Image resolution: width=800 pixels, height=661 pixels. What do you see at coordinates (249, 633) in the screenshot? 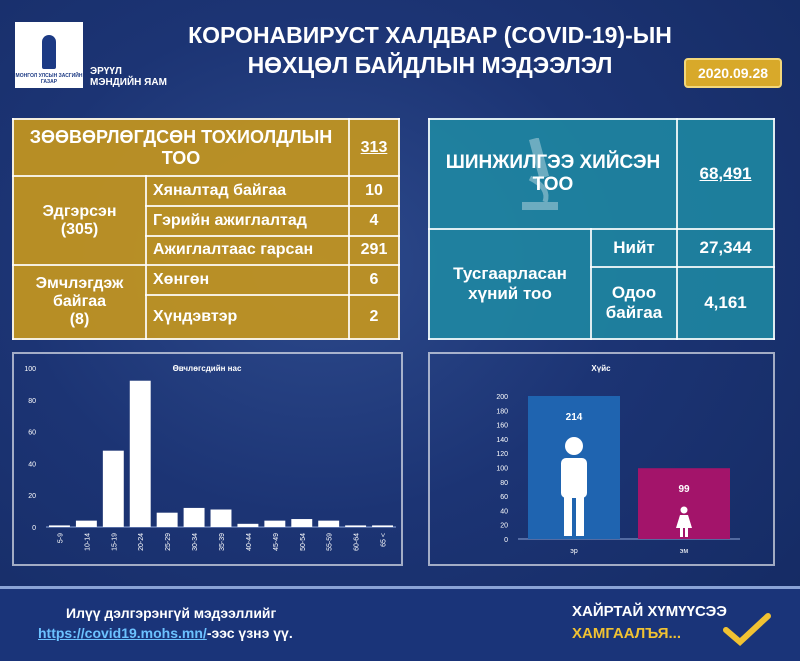
I see `footer-suffix: -ээс үзнэ үү.` at bounding box center [249, 633].